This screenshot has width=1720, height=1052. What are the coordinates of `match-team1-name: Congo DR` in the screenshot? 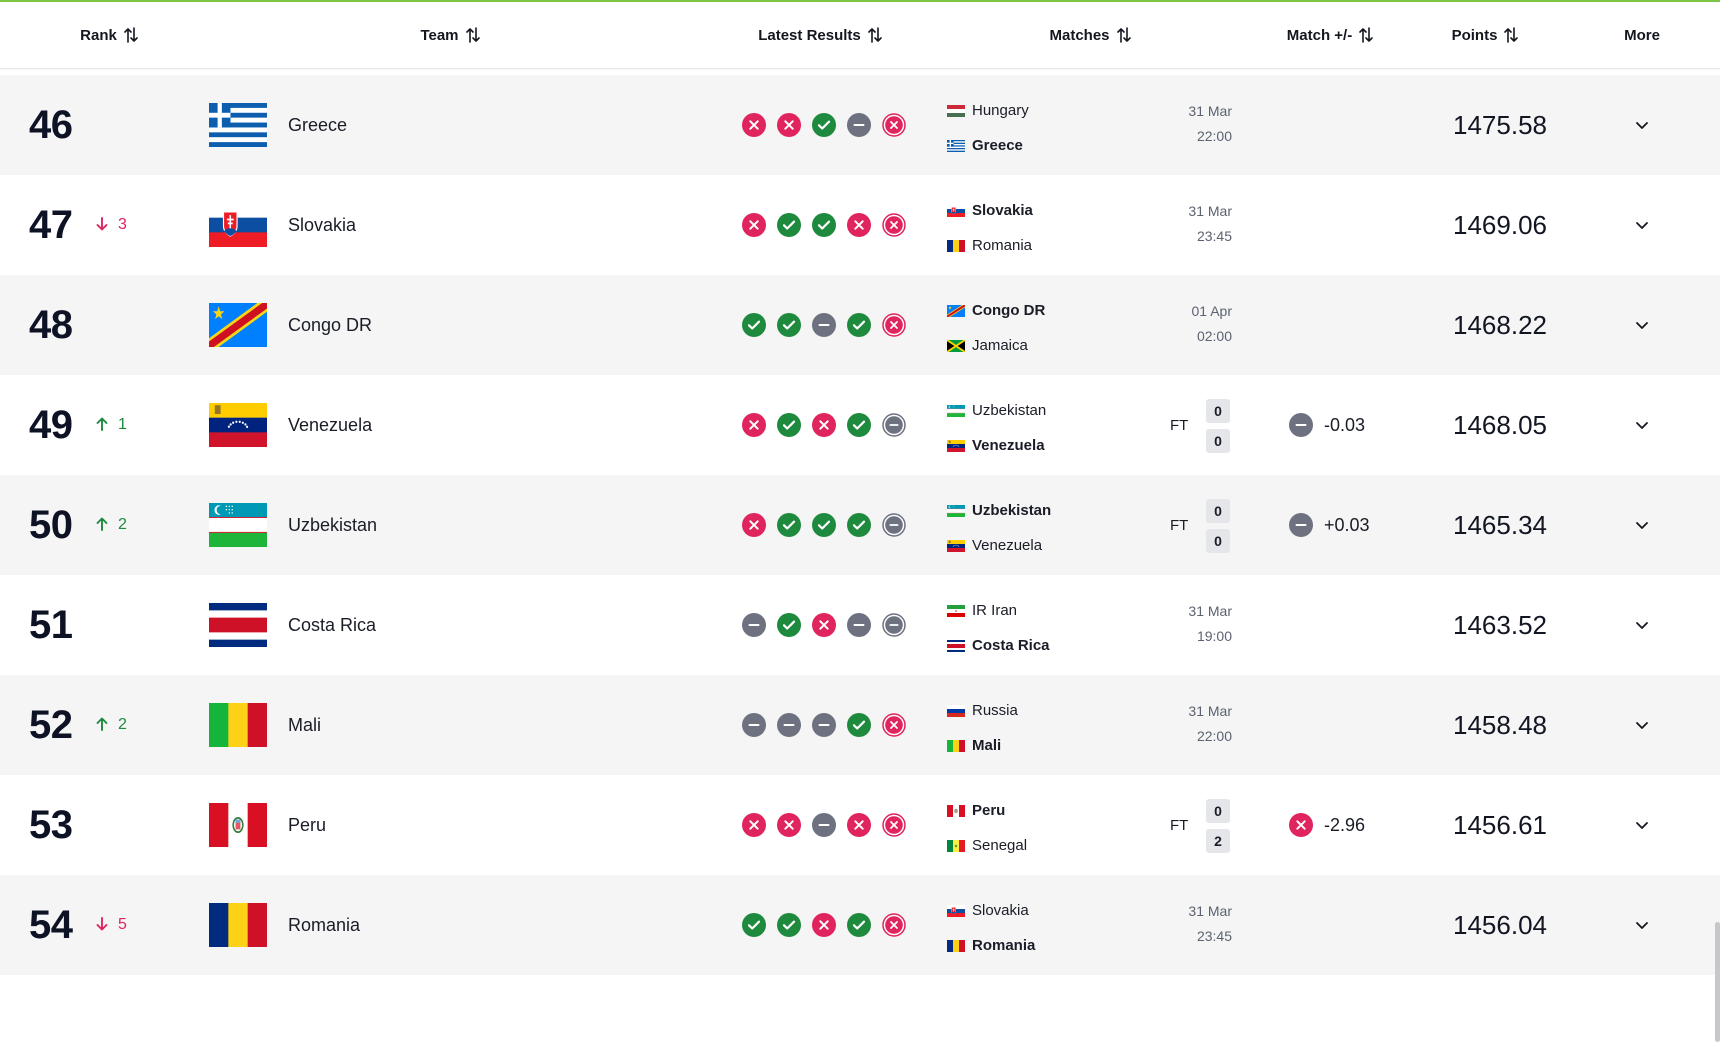 It's located at (1009, 310).